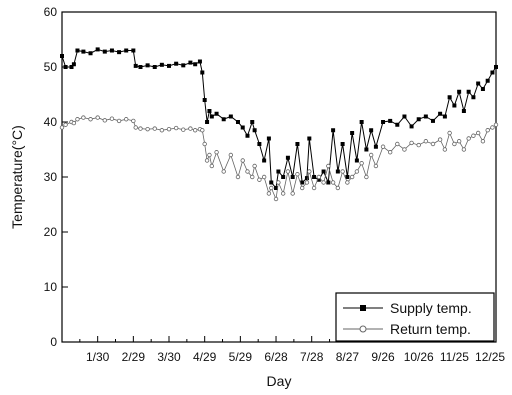 The width and height of the screenshot is (512, 395). What do you see at coordinates (363, 329) in the screenshot?
I see `legend-return-marker` at bounding box center [363, 329].